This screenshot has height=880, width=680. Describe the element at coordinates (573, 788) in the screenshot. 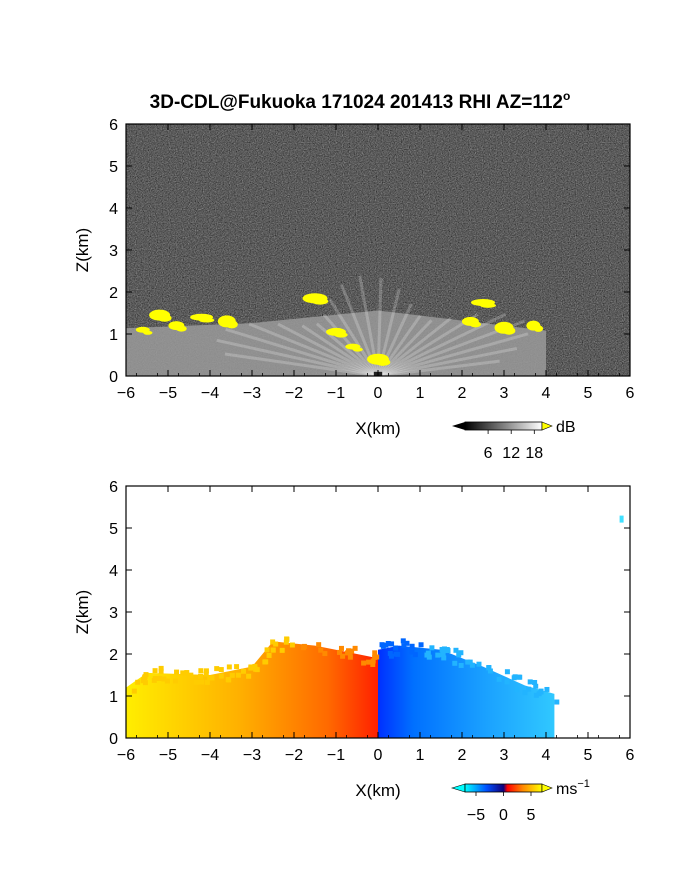

I see `colorbar-unit: ms−1` at that location.